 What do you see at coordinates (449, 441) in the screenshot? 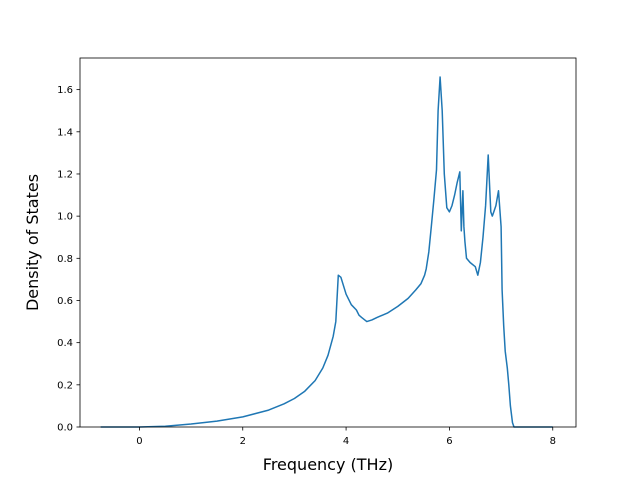
I see `x-tick-label: 6` at bounding box center [449, 441].